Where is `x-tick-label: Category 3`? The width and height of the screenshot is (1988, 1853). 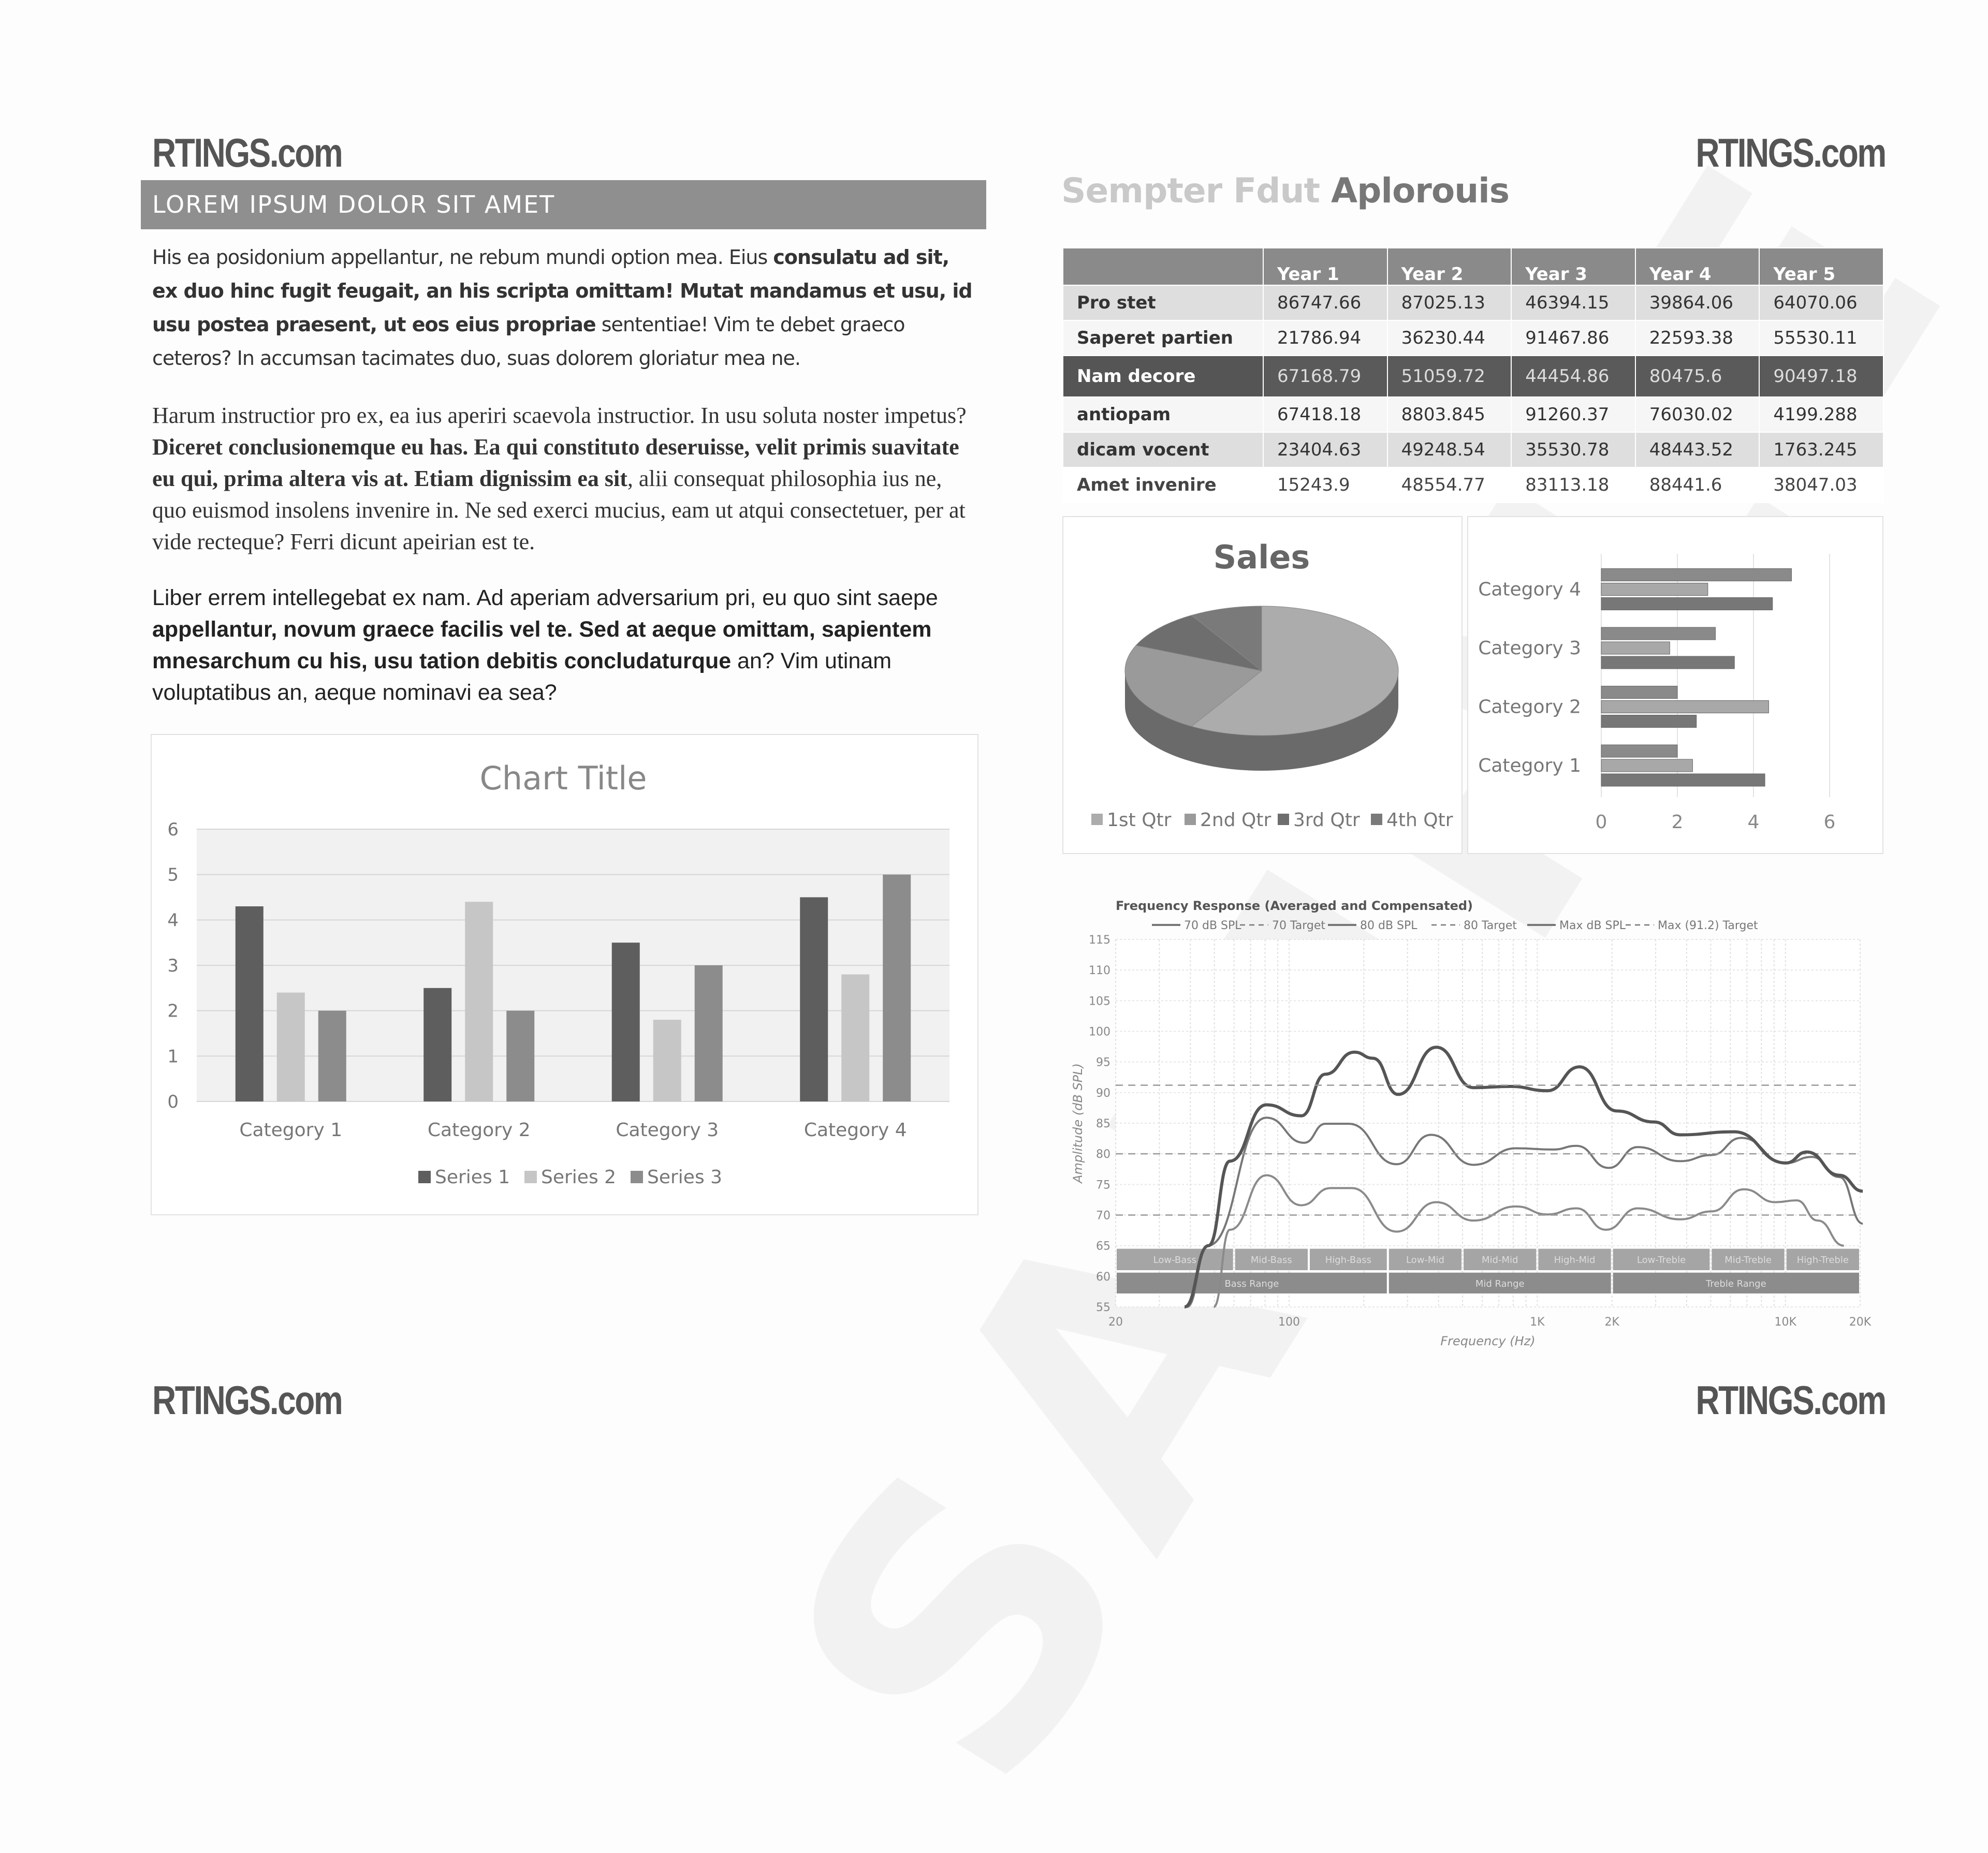 x-tick-label: Category 3 is located at coordinates (667, 1130).